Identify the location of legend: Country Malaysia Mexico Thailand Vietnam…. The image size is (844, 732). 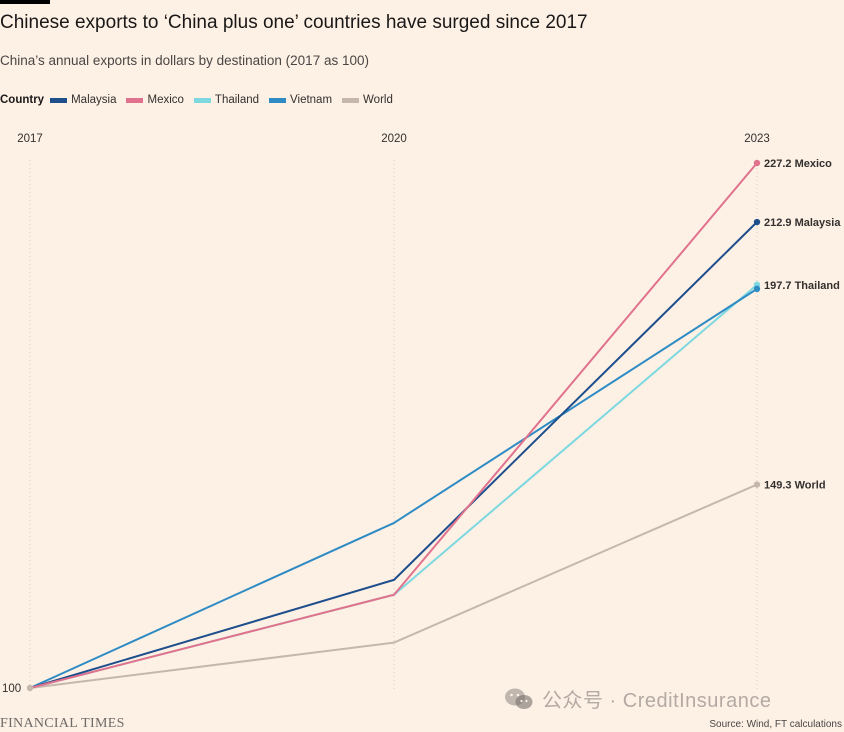
(201, 100).